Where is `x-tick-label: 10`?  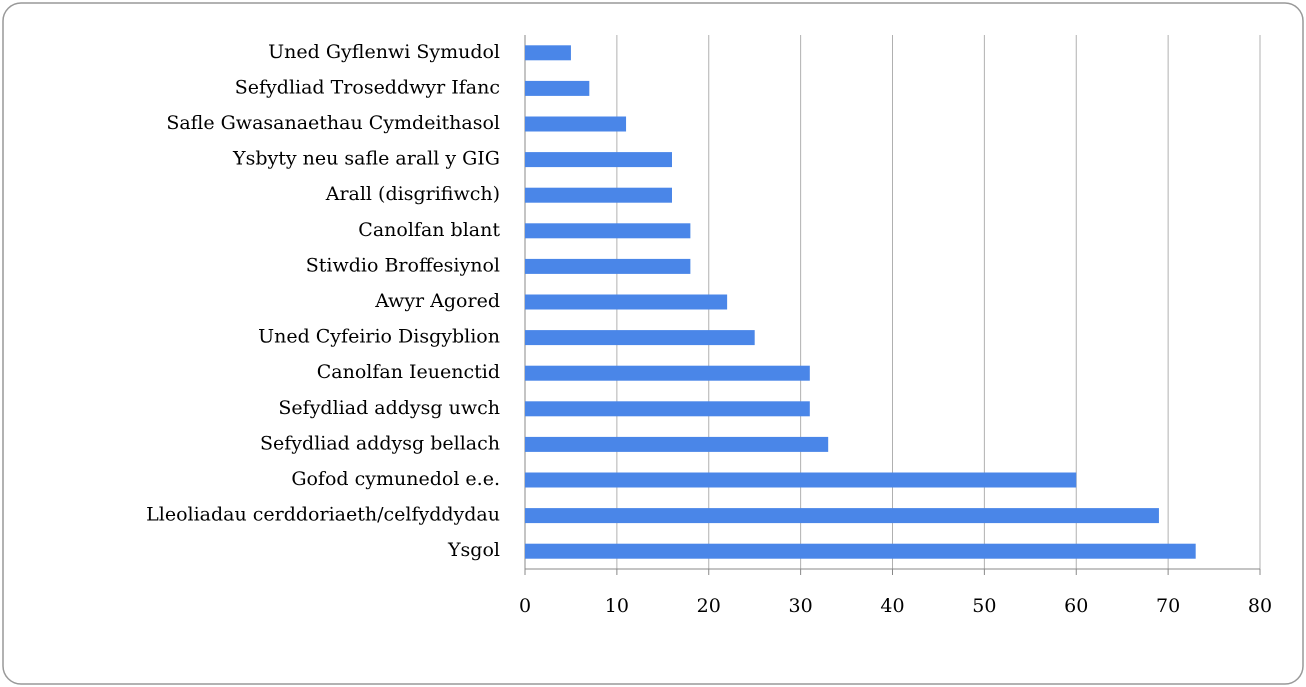 x-tick-label: 10 is located at coordinates (617, 606).